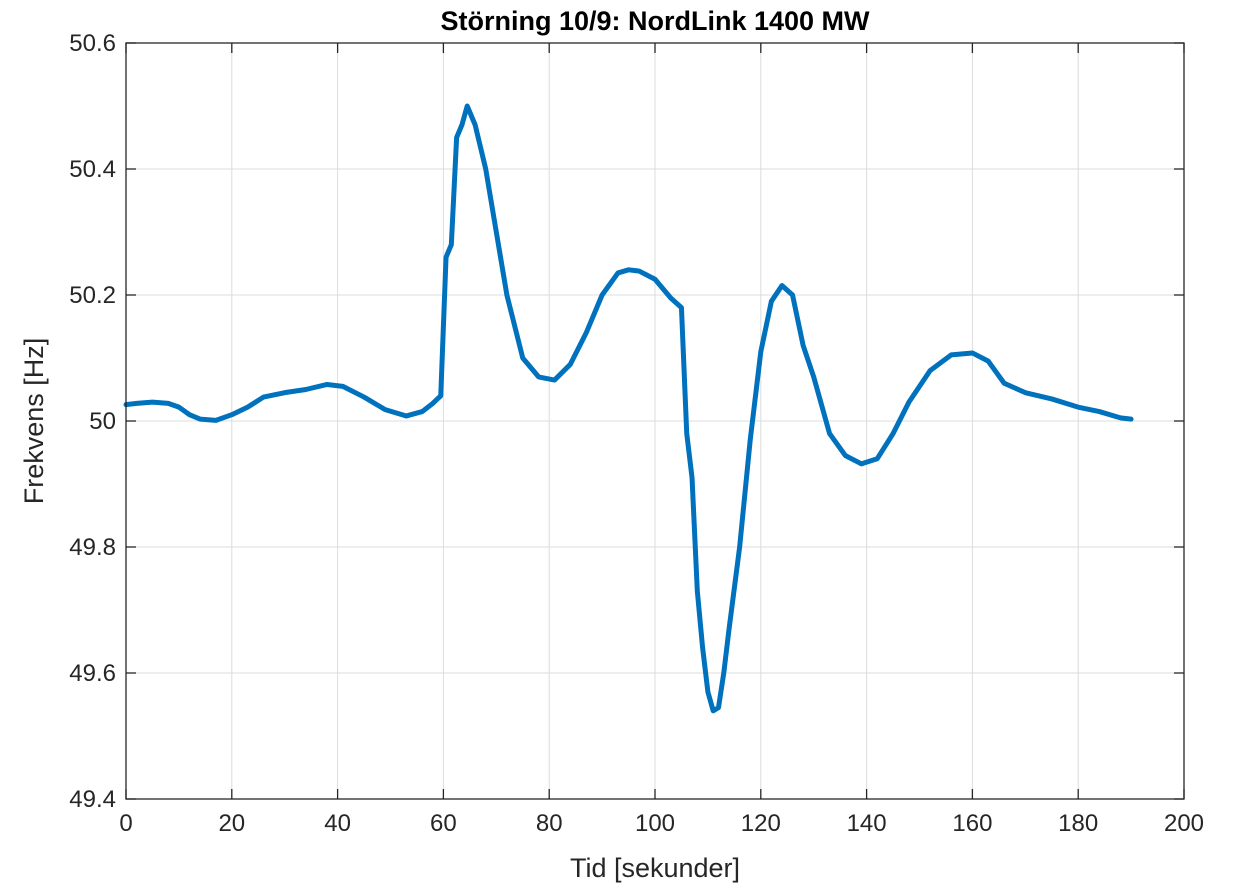  I want to click on y-axis-label: Frekvens [Hz], so click(34, 421).